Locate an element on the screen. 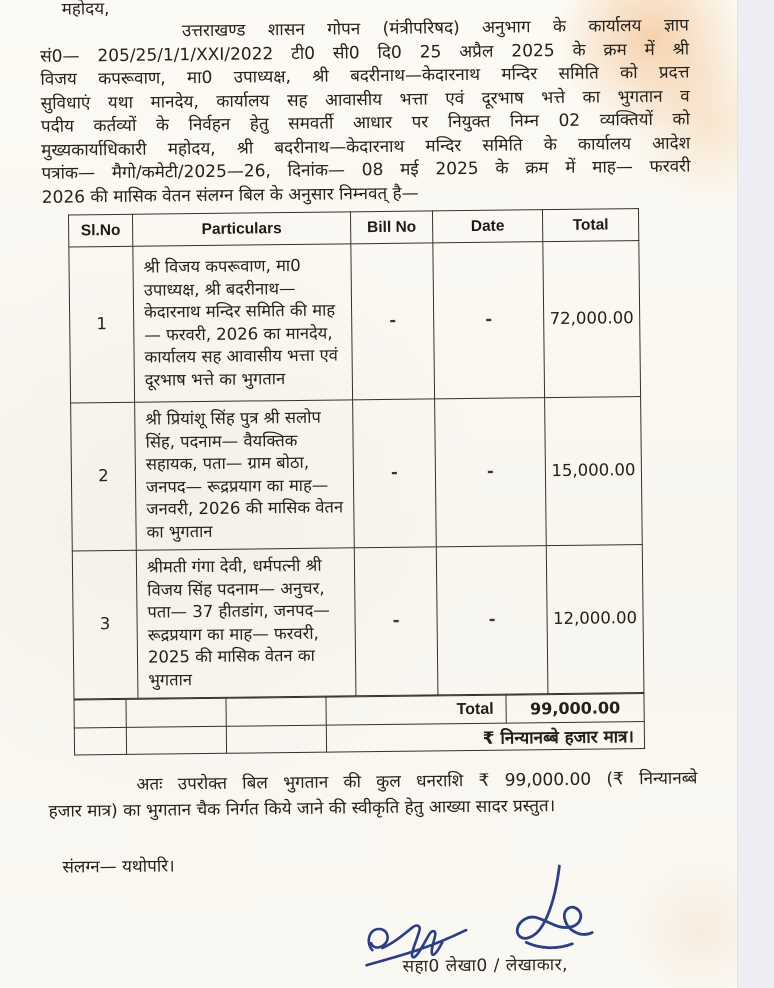 Image resolution: width=774 pixels, height=988 pixels. signature-block: सहा0 लेखा0 / लेखाकार, is located at coordinates (375, 926).